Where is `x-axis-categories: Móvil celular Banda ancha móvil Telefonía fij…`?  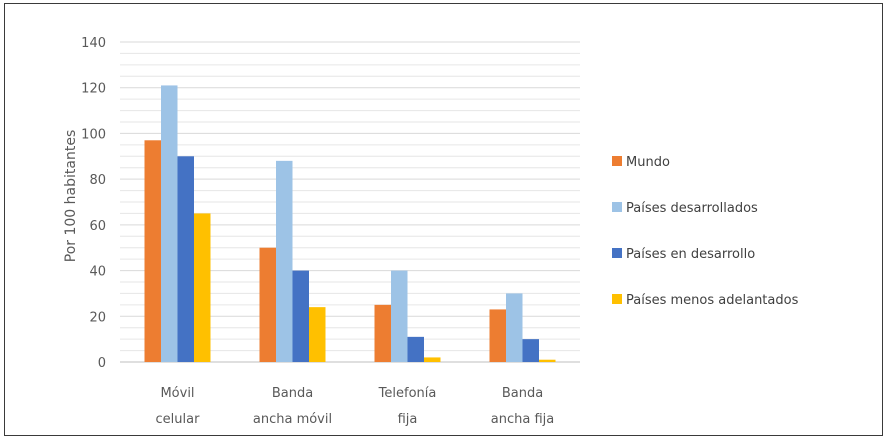
x-axis-categories: Móvil celular Banda ancha móvil Telefonía fij… is located at coordinates (355, 406).